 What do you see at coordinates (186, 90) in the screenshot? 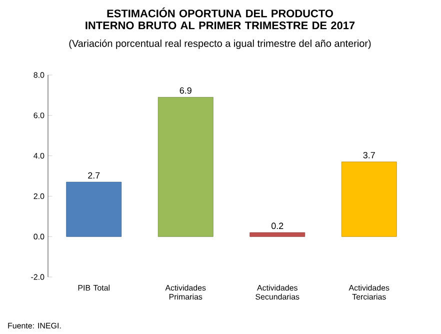
I see `data-label: 6.9` at bounding box center [186, 90].